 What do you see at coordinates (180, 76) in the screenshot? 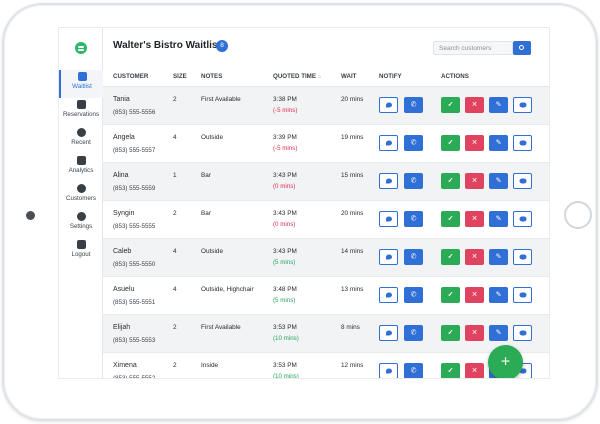
I see `column-header-size: SIZE` at bounding box center [180, 76].